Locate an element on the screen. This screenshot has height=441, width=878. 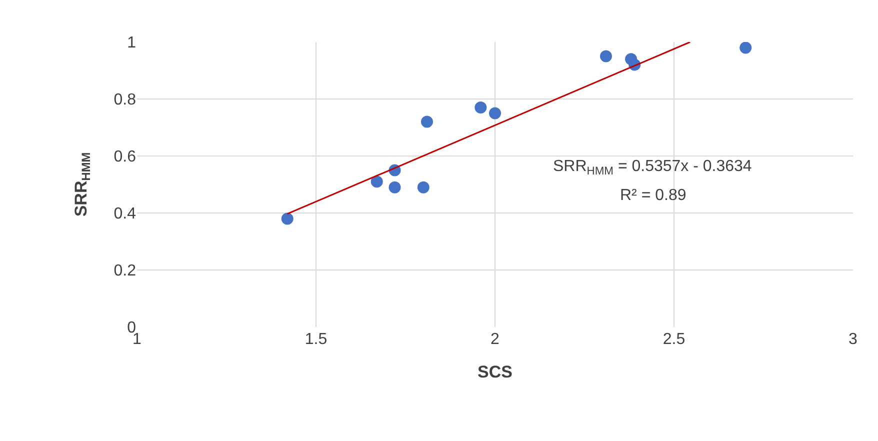
y-tick-label: 0.6 is located at coordinates (125, 157).